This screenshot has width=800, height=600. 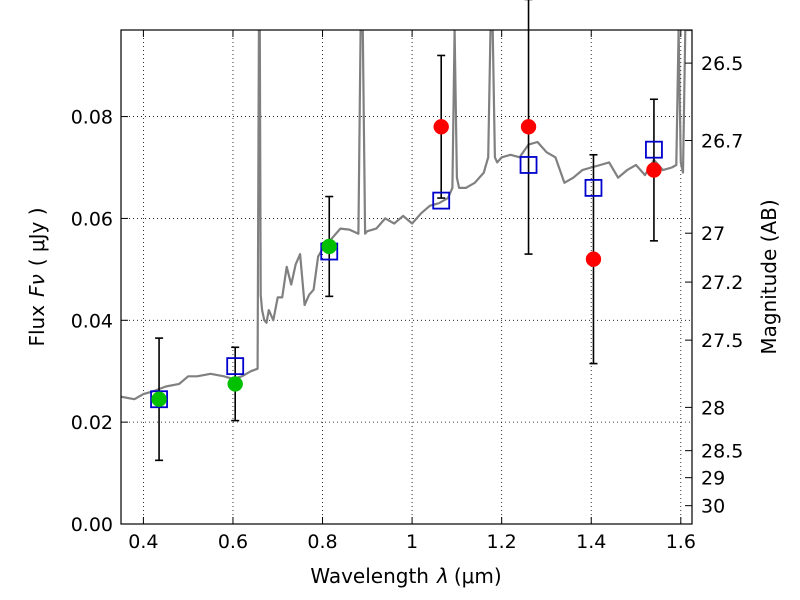 What do you see at coordinates (681, 542) in the screenshot?
I see `x-tick-label: 1.6` at bounding box center [681, 542].